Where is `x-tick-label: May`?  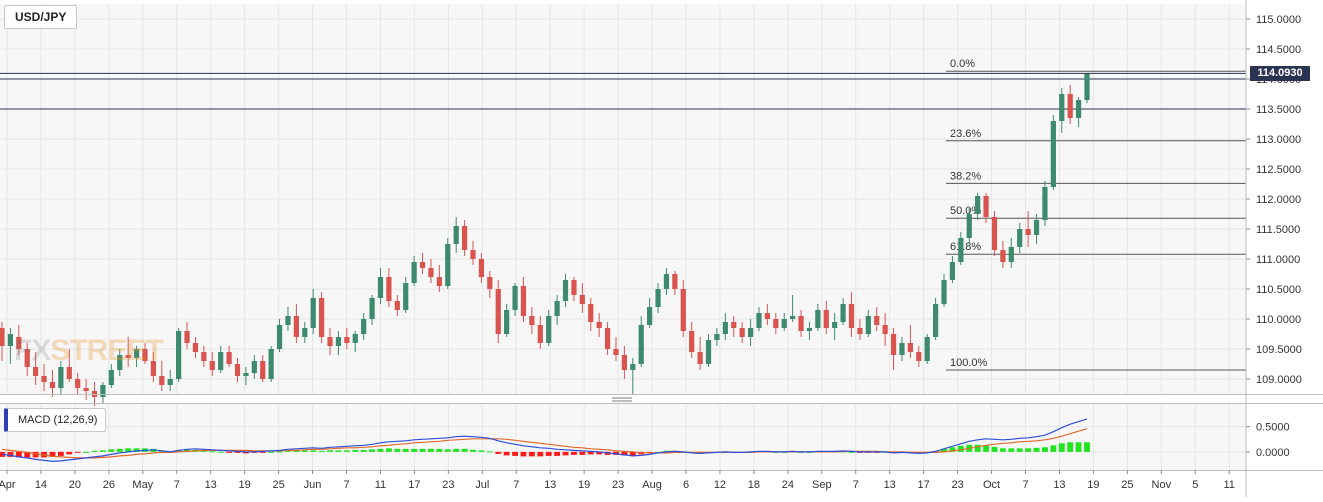
x-tick-label: May is located at coordinates (142, 485).